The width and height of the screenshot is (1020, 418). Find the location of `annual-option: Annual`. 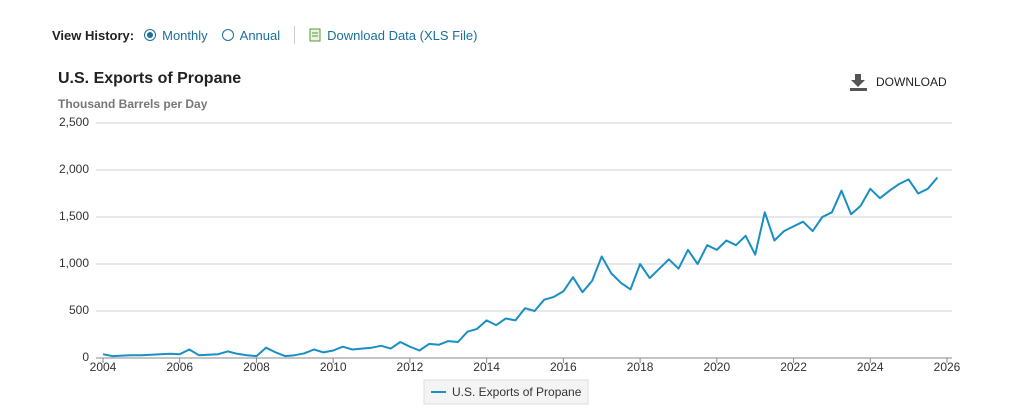

annual-option: Annual is located at coordinates (260, 35).